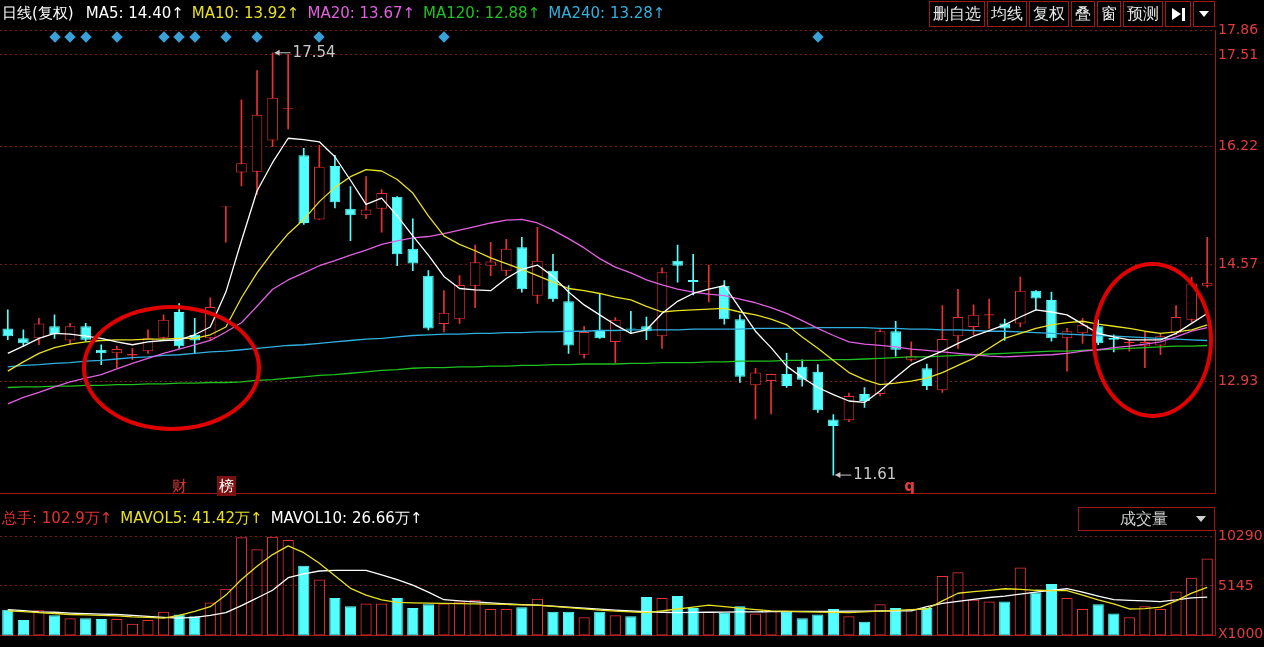 The width and height of the screenshot is (1264, 647). Describe the element at coordinates (1241, 633) in the screenshot. I see `text: X1000` at that location.